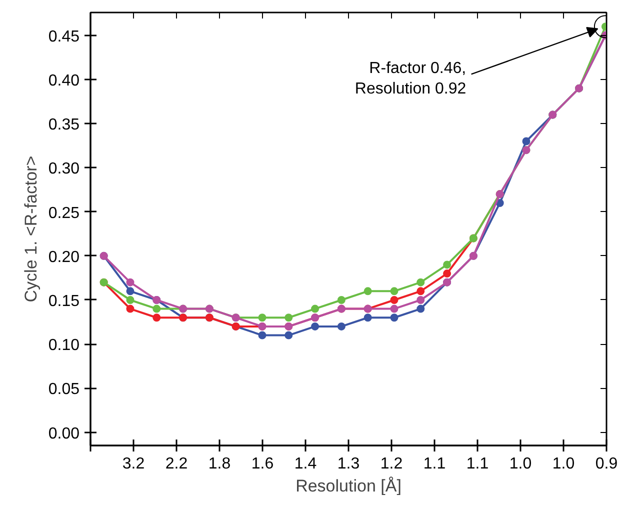 The width and height of the screenshot is (626, 505). What do you see at coordinates (606, 464) in the screenshot?
I see `text: 0.9` at bounding box center [606, 464].